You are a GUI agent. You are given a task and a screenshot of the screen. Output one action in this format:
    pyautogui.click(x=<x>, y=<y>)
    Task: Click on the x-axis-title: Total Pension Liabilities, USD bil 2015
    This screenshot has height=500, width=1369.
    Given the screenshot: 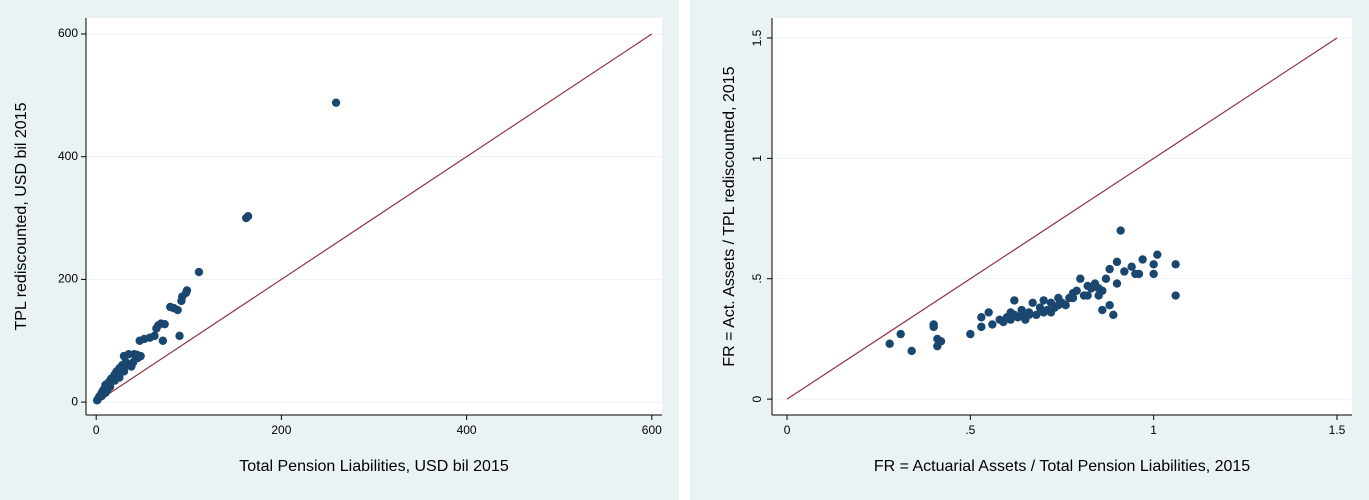 What is the action you would take?
    pyautogui.click(x=374, y=466)
    